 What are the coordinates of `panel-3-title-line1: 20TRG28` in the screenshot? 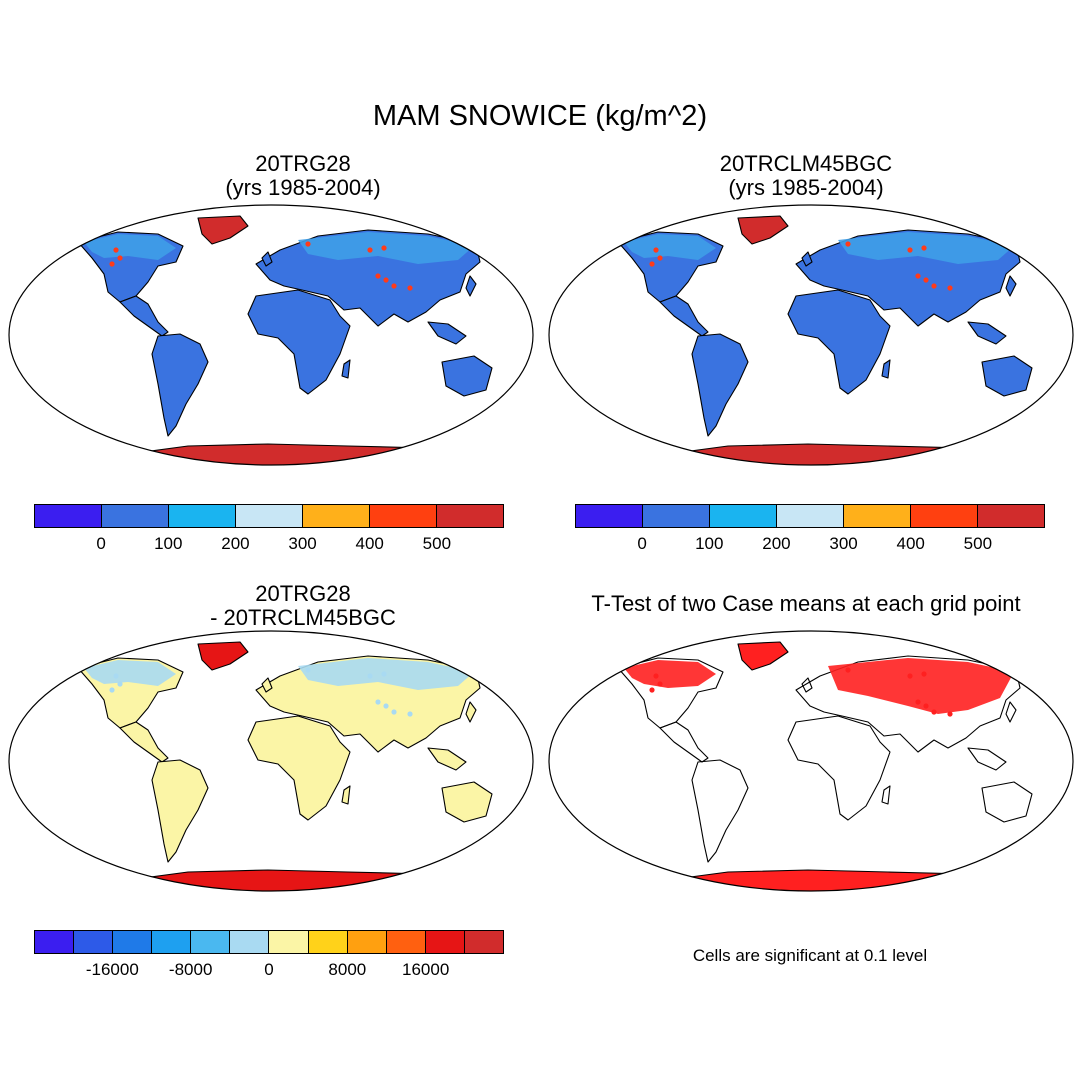 It's located at (303, 593).